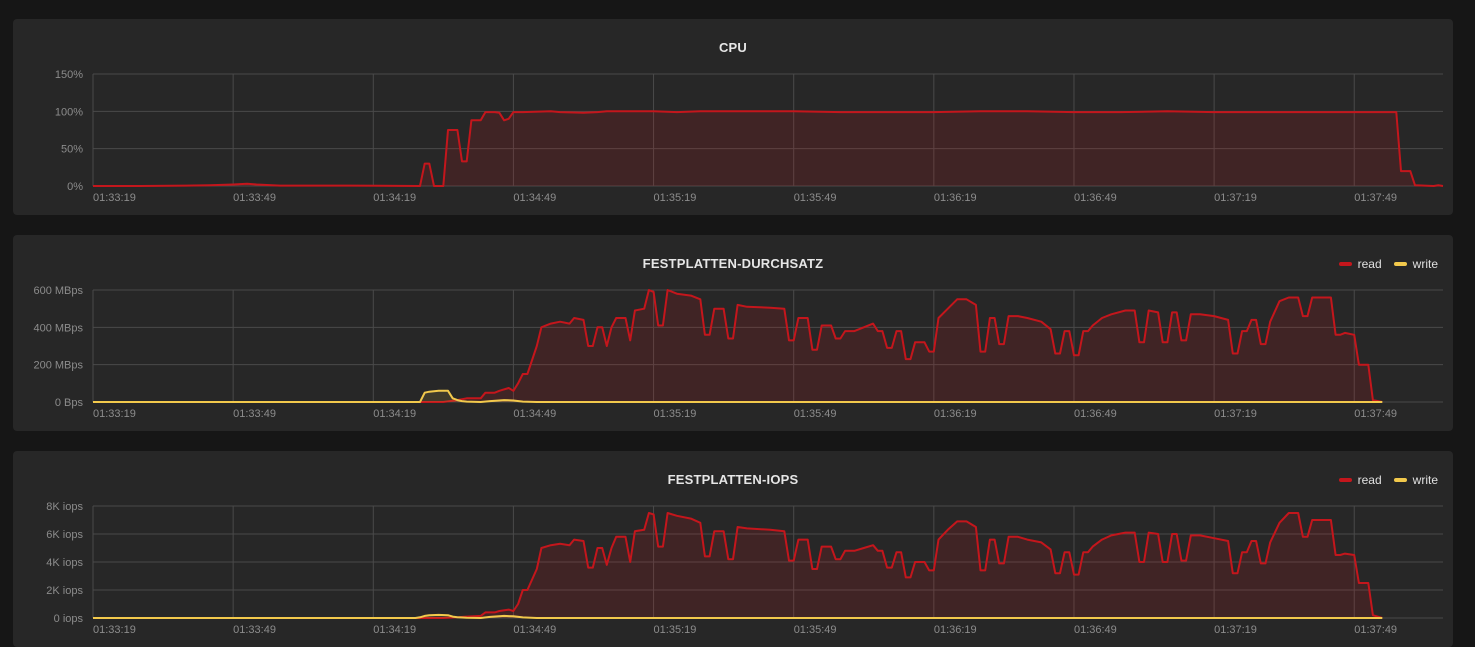  Describe the element at coordinates (58, 291) in the screenshot. I see `y-tick-label: 600 MBps` at that location.